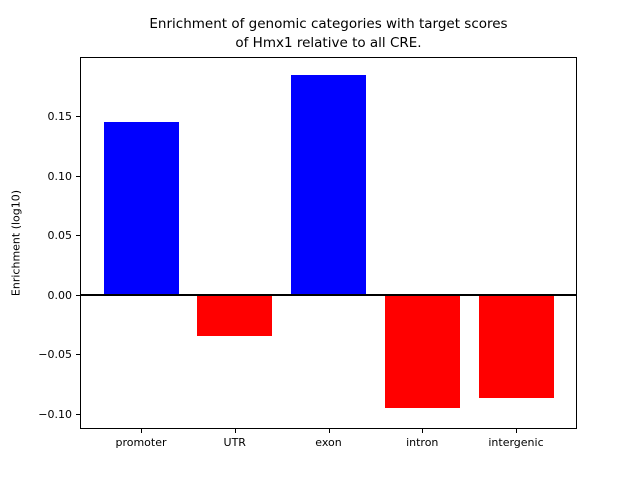 The width and height of the screenshot is (640, 480). What do you see at coordinates (235, 315) in the screenshot?
I see `bar-UTR` at bounding box center [235, 315].